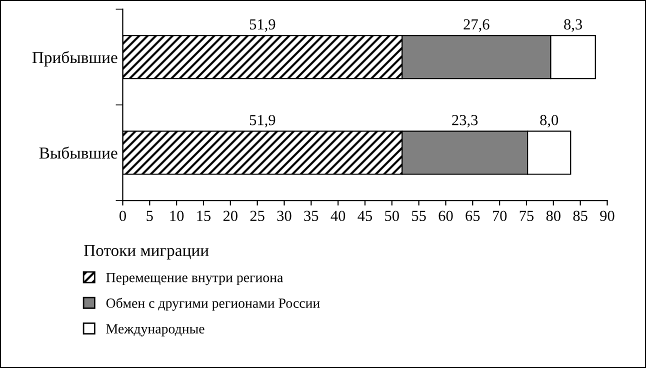 The height and width of the screenshot is (368, 646). Describe the element at coordinates (195, 279) in the screenshot. I see `legend-label: Перемещение внутри региона` at that location.